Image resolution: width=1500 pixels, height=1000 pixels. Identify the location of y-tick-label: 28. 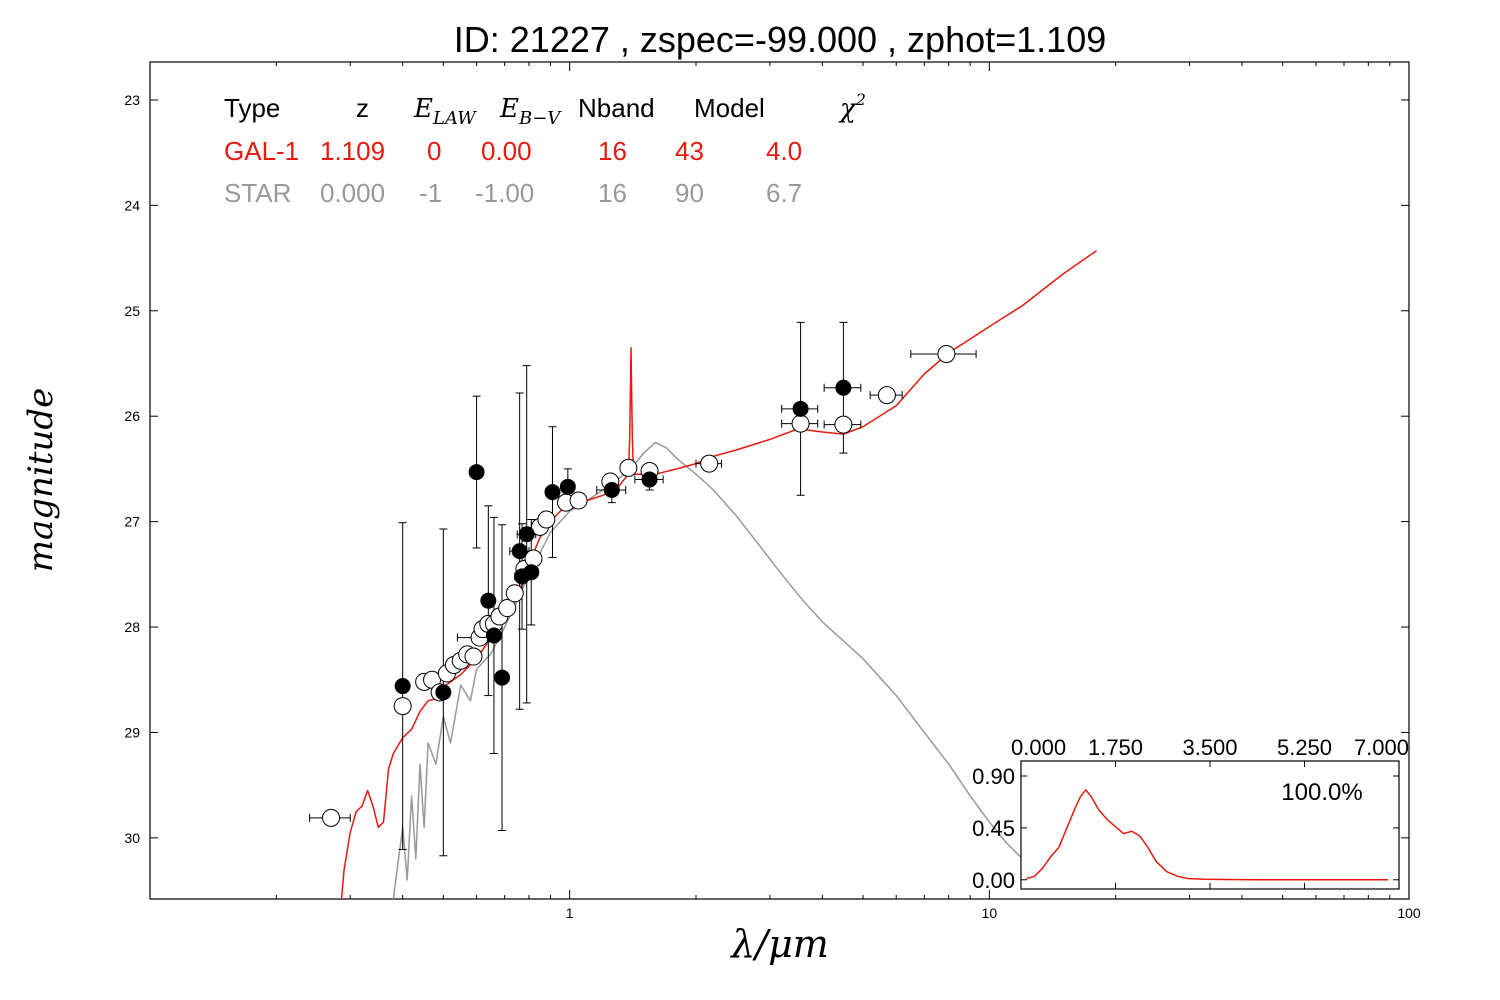
(132, 627).